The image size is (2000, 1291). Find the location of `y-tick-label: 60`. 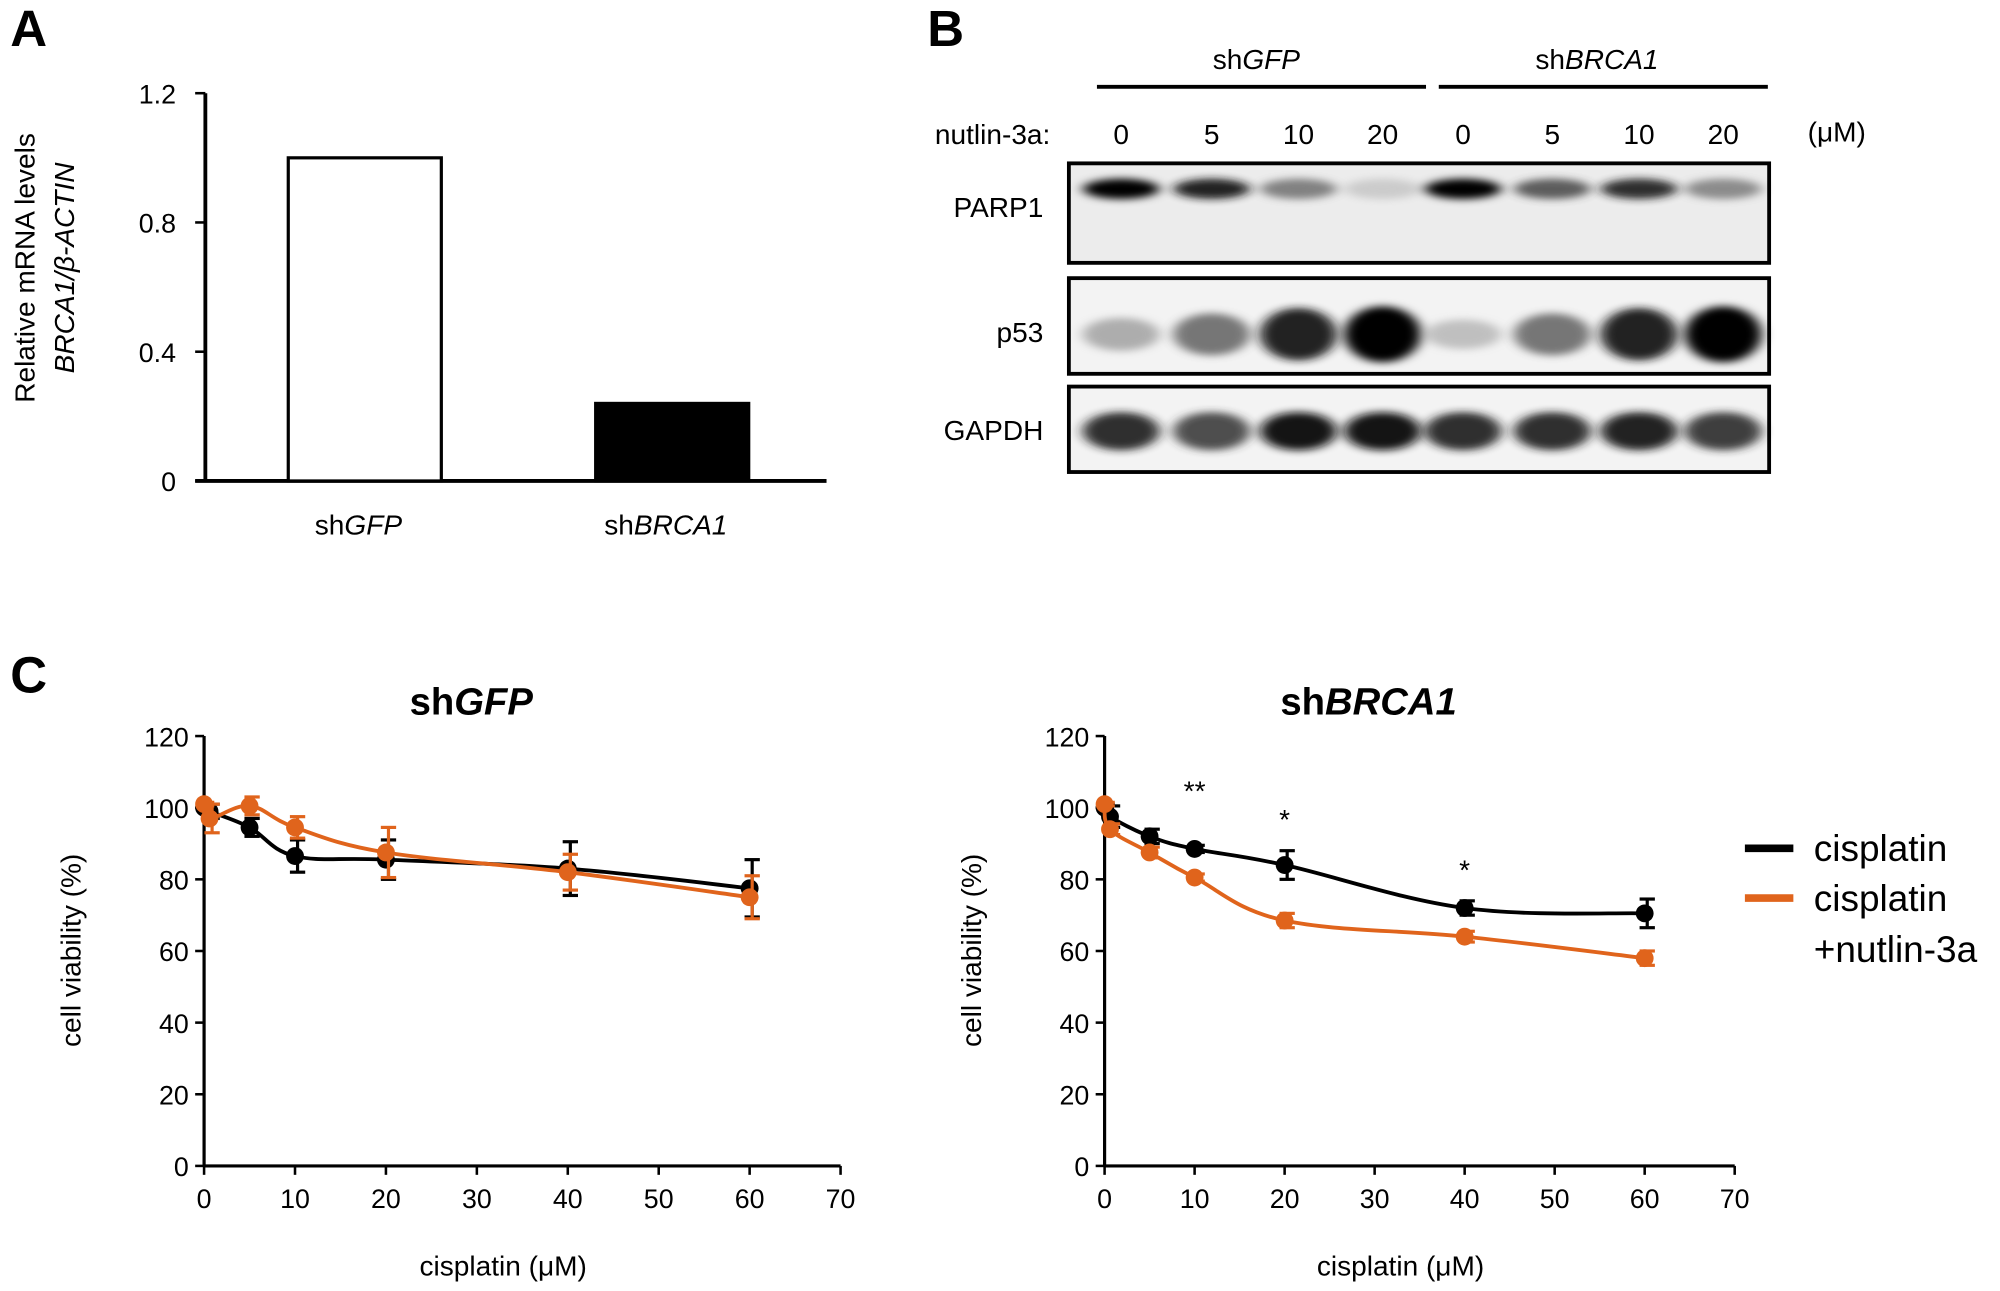

y-tick-label: 60 is located at coordinates (1075, 952).